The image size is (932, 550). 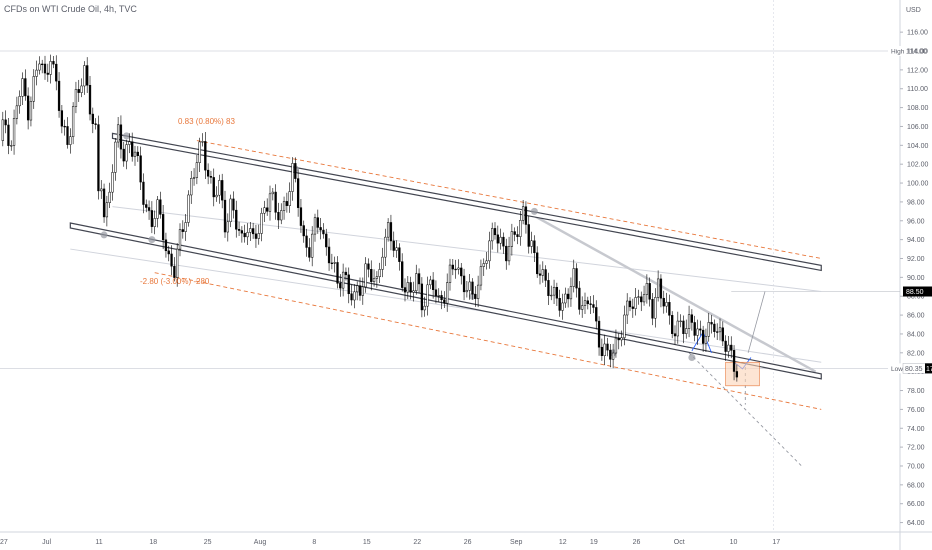 I want to click on x-tick-label: 26, so click(x=637, y=542).